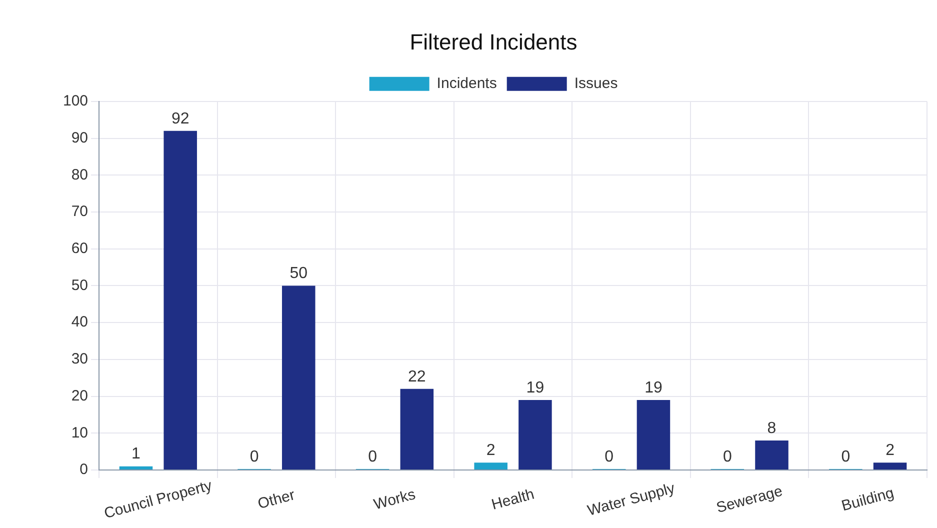  I want to click on y-tick-label: 40, so click(79, 322).